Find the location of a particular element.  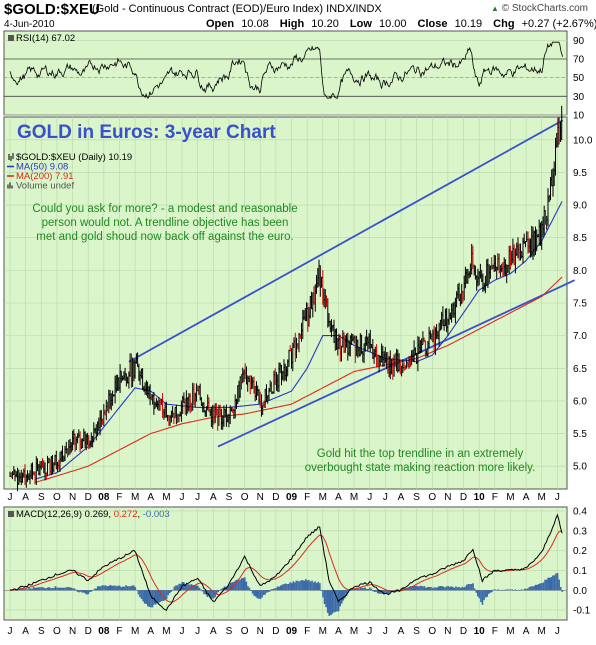

rsi-legend-text: RSI(14) 67.02 is located at coordinates (45, 38).